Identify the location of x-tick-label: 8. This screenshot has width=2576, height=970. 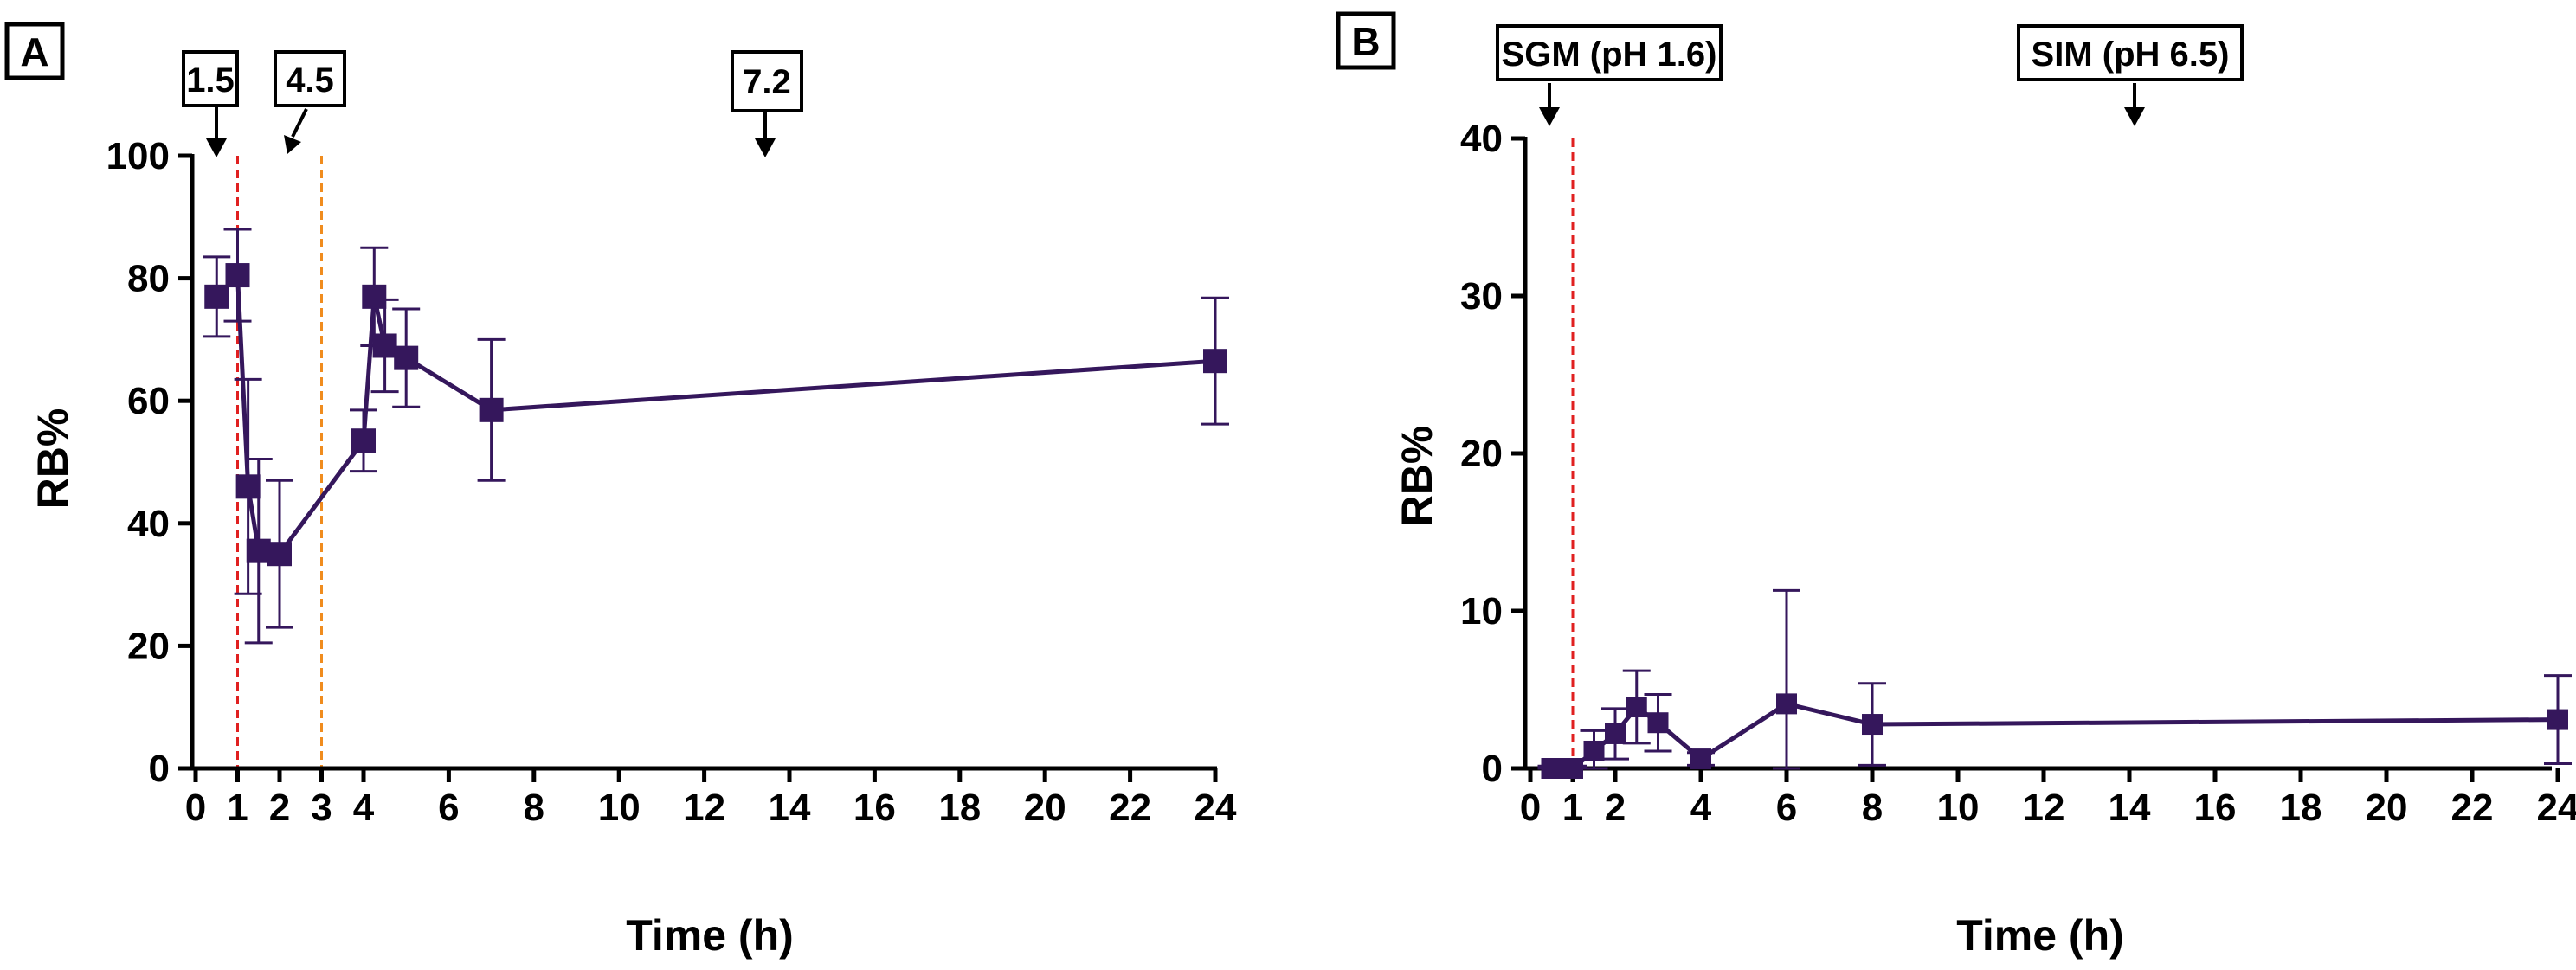
(1872, 808).